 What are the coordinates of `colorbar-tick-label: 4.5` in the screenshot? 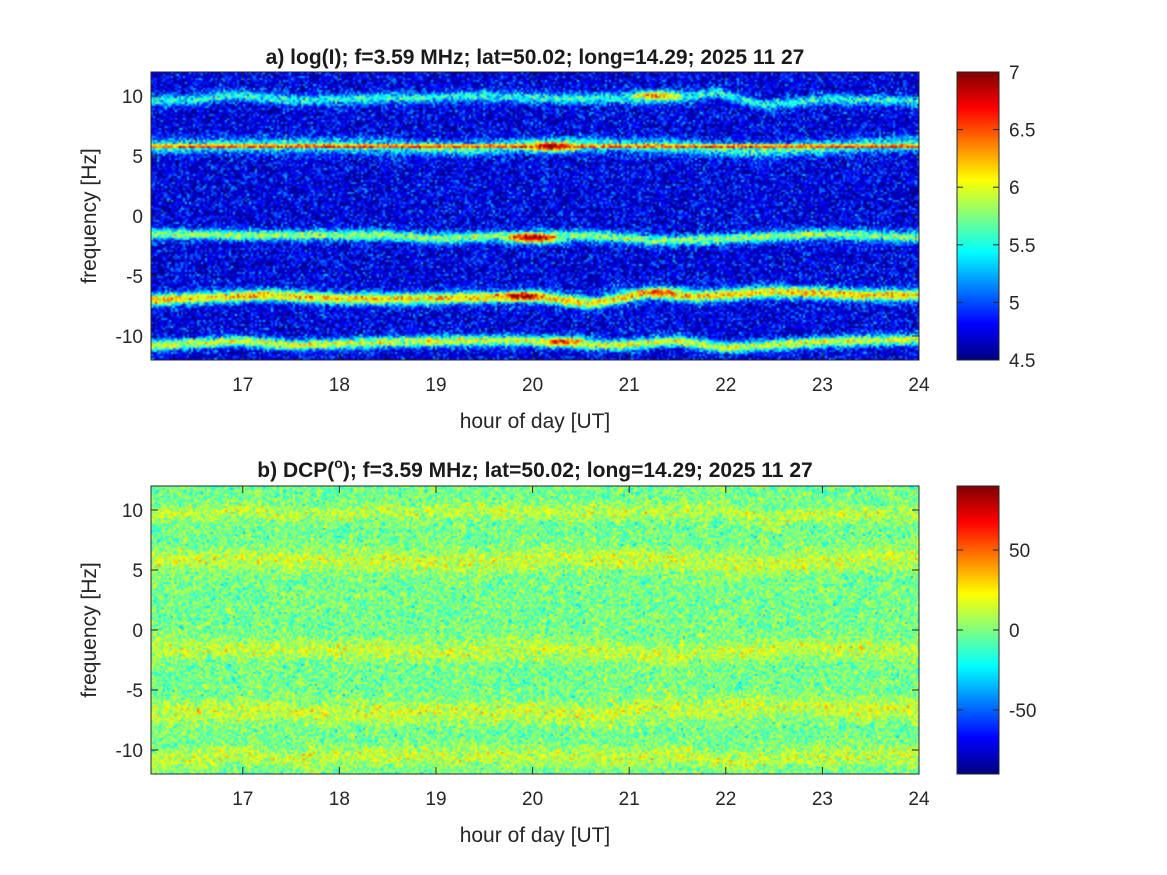 It's located at (1022, 361).